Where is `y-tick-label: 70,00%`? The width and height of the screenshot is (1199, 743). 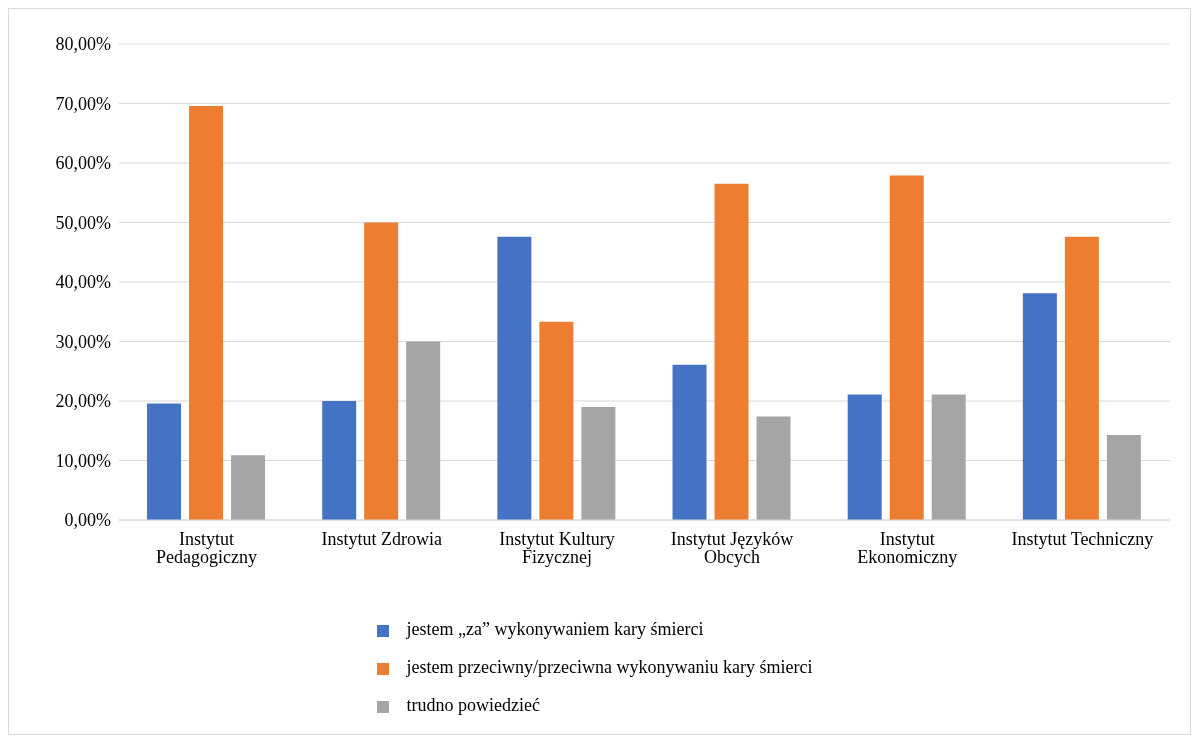
y-tick-label: 70,00% is located at coordinates (83, 103).